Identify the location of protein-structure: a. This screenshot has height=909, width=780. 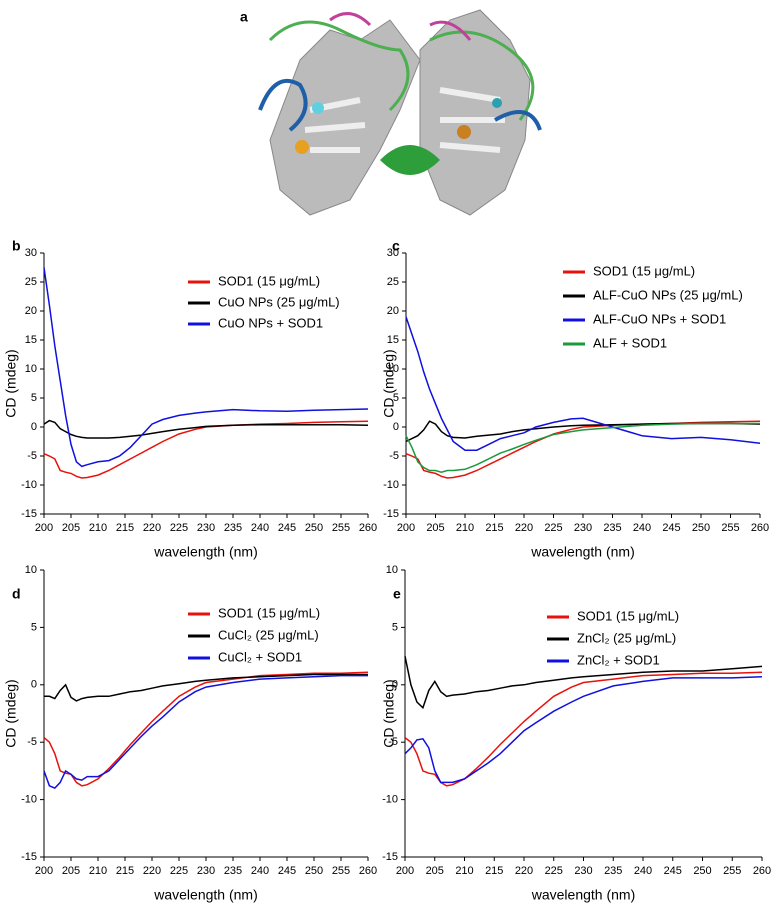
(391, 112).